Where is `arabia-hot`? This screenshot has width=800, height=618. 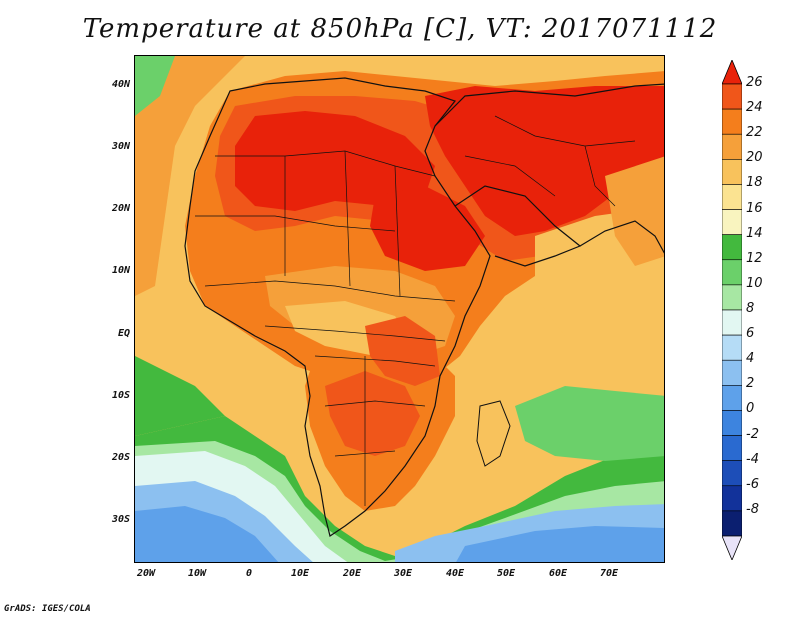 arabia-hot is located at coordinates (544, 161).